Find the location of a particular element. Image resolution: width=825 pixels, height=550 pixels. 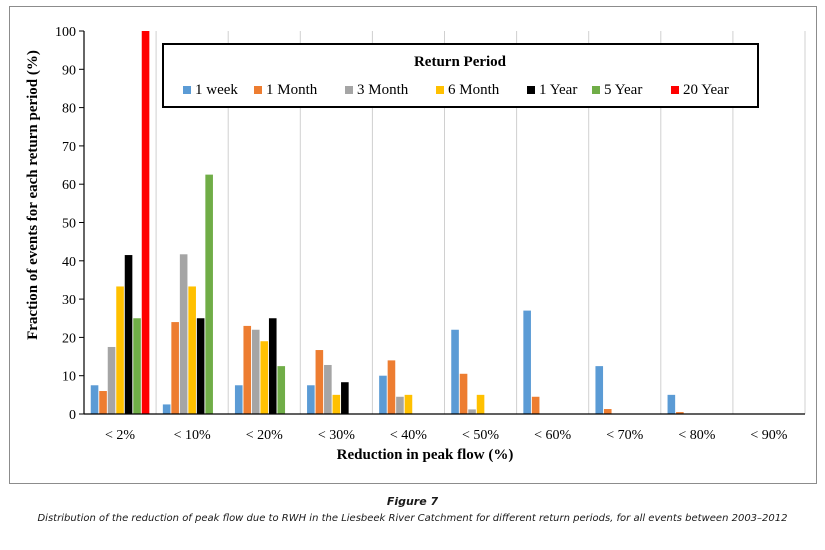

x-tick-label: < 20% is located at coordinates (264, 435).